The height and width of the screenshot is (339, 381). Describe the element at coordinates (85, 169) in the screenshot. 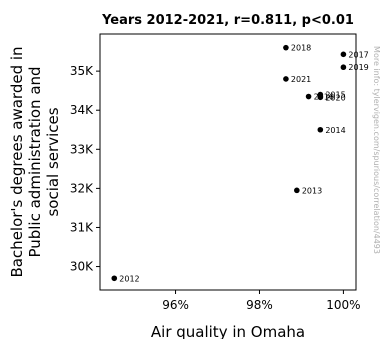

I see `y-axis-ticks: 30K 31K 32K 33K 34K 35K` at that location.